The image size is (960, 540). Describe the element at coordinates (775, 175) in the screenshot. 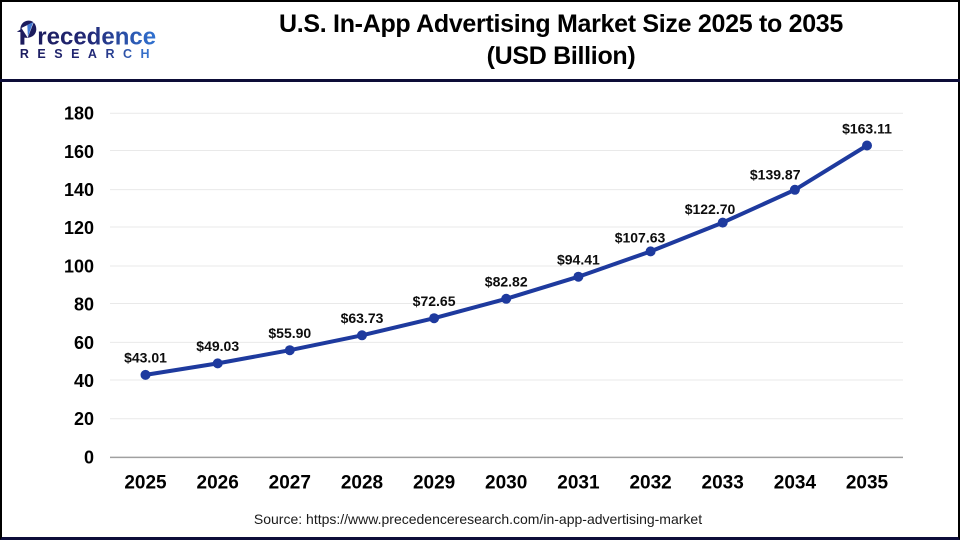

I see `svg-text: $139.87` at that location.